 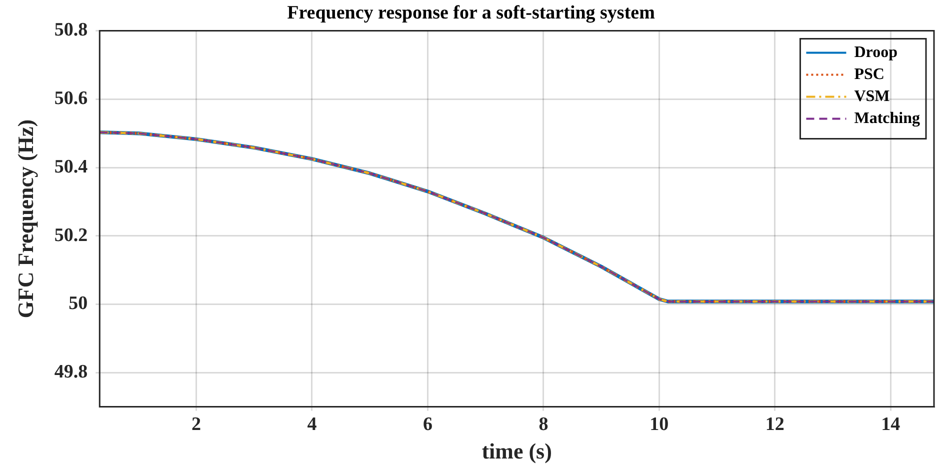 What do you see at coordinates (872, 96) in the screenshot?
I see `legend-label: VSM` at bounding box center [872, 96].